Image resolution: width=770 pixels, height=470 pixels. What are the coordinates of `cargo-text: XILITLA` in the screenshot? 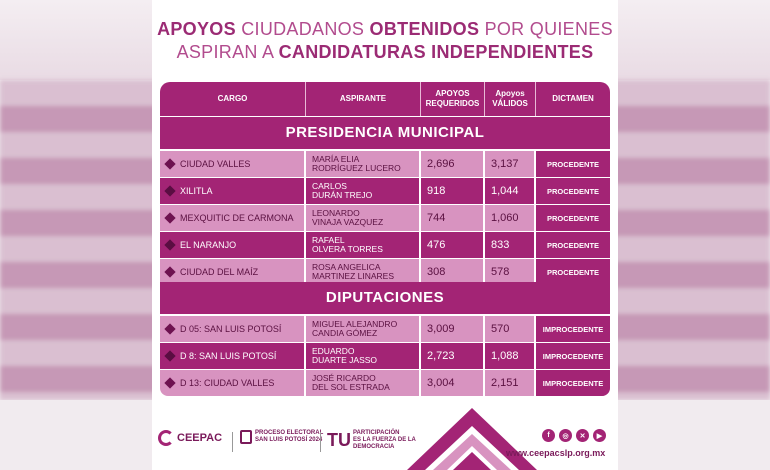 It's located at (196, 191).